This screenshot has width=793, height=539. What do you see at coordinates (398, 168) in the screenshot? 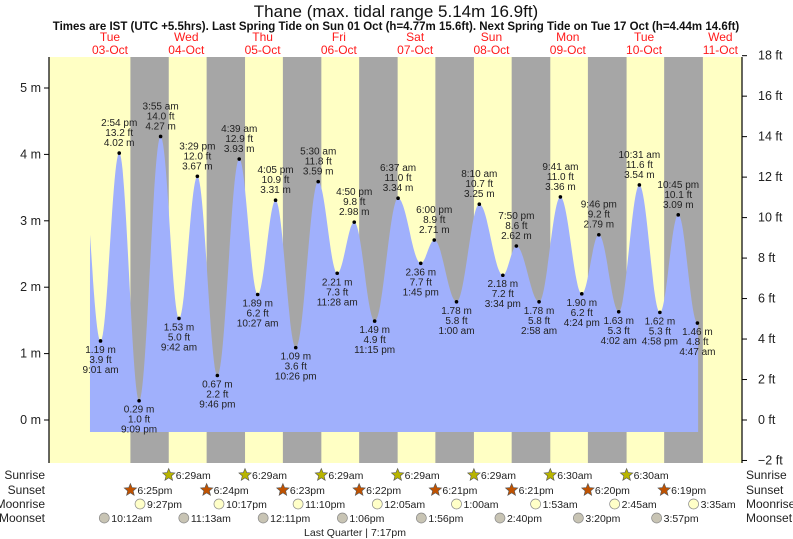
I see `high-tide-time-label: 6:37 am` at bounding box center [398, 168].